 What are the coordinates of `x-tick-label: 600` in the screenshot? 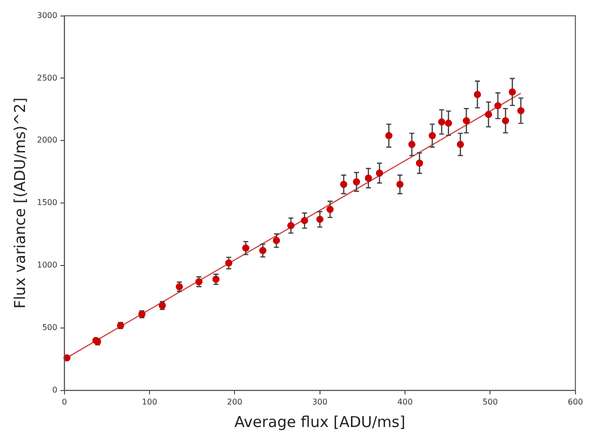 It's located at (576, 401).